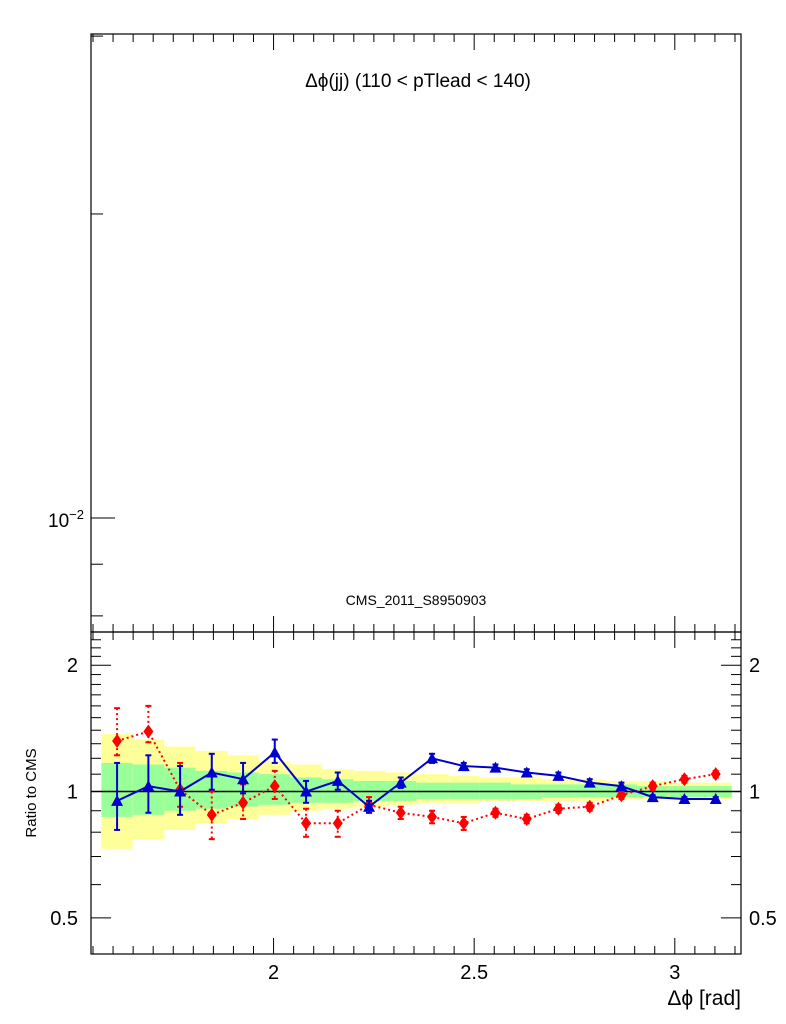 The image size is (786, 1024). What do you see at coordinates (474, 973) in the screenshot?
I see `x-tick-label: 2.5` at bounding box center [474, 973].